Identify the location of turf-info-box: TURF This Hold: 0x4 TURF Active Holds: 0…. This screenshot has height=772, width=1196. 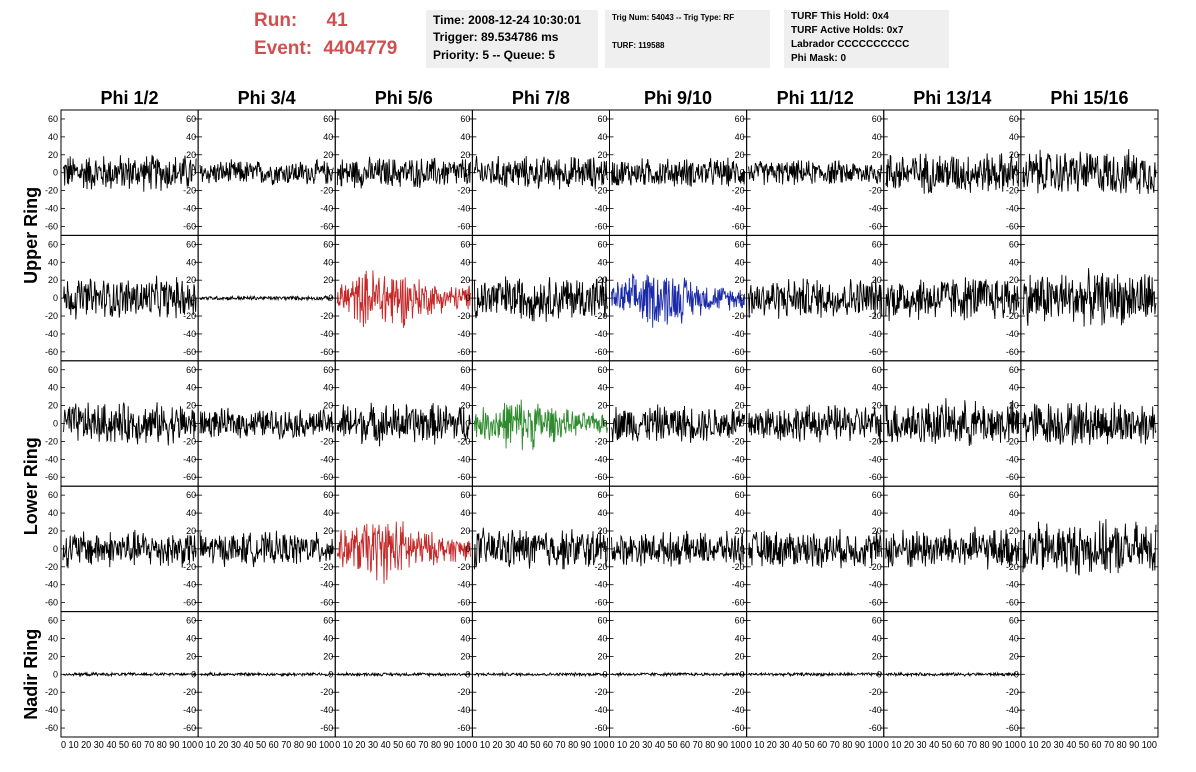
(866, 39).